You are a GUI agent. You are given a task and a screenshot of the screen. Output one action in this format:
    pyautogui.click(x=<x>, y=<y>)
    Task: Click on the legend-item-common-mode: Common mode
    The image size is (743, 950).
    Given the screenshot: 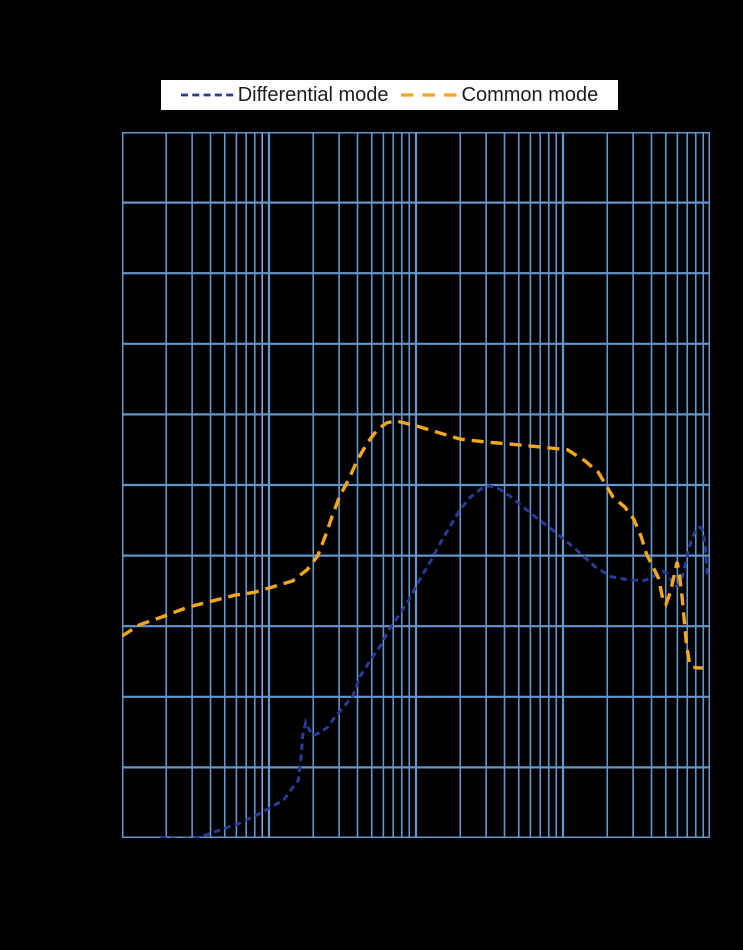 What is the action you would take?
    pyautogui.click(x=499, y=95)
    